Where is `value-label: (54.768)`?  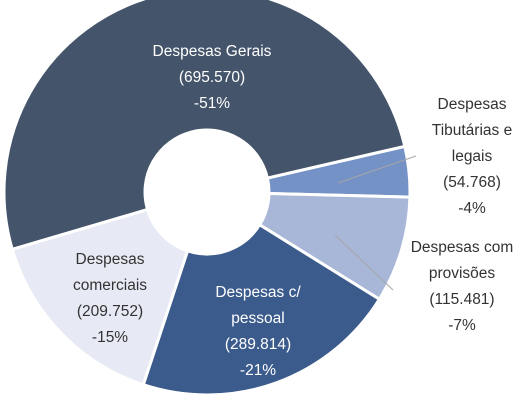 value-label: (54.768) is located at coordinates (472, 182).